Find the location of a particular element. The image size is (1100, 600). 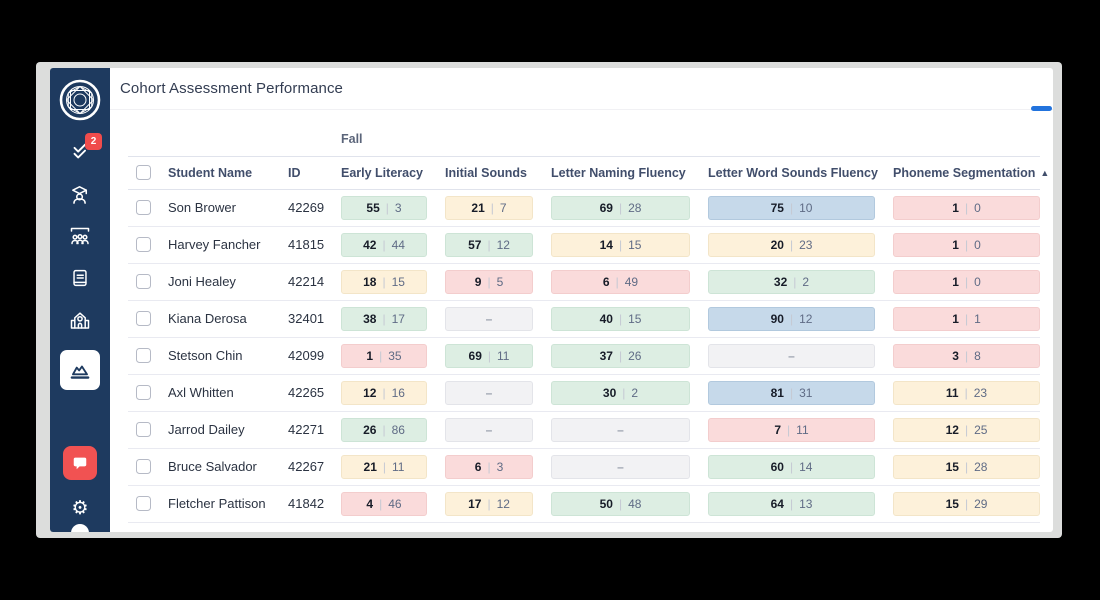

graduate-icon is located at coordinates (79, 194).